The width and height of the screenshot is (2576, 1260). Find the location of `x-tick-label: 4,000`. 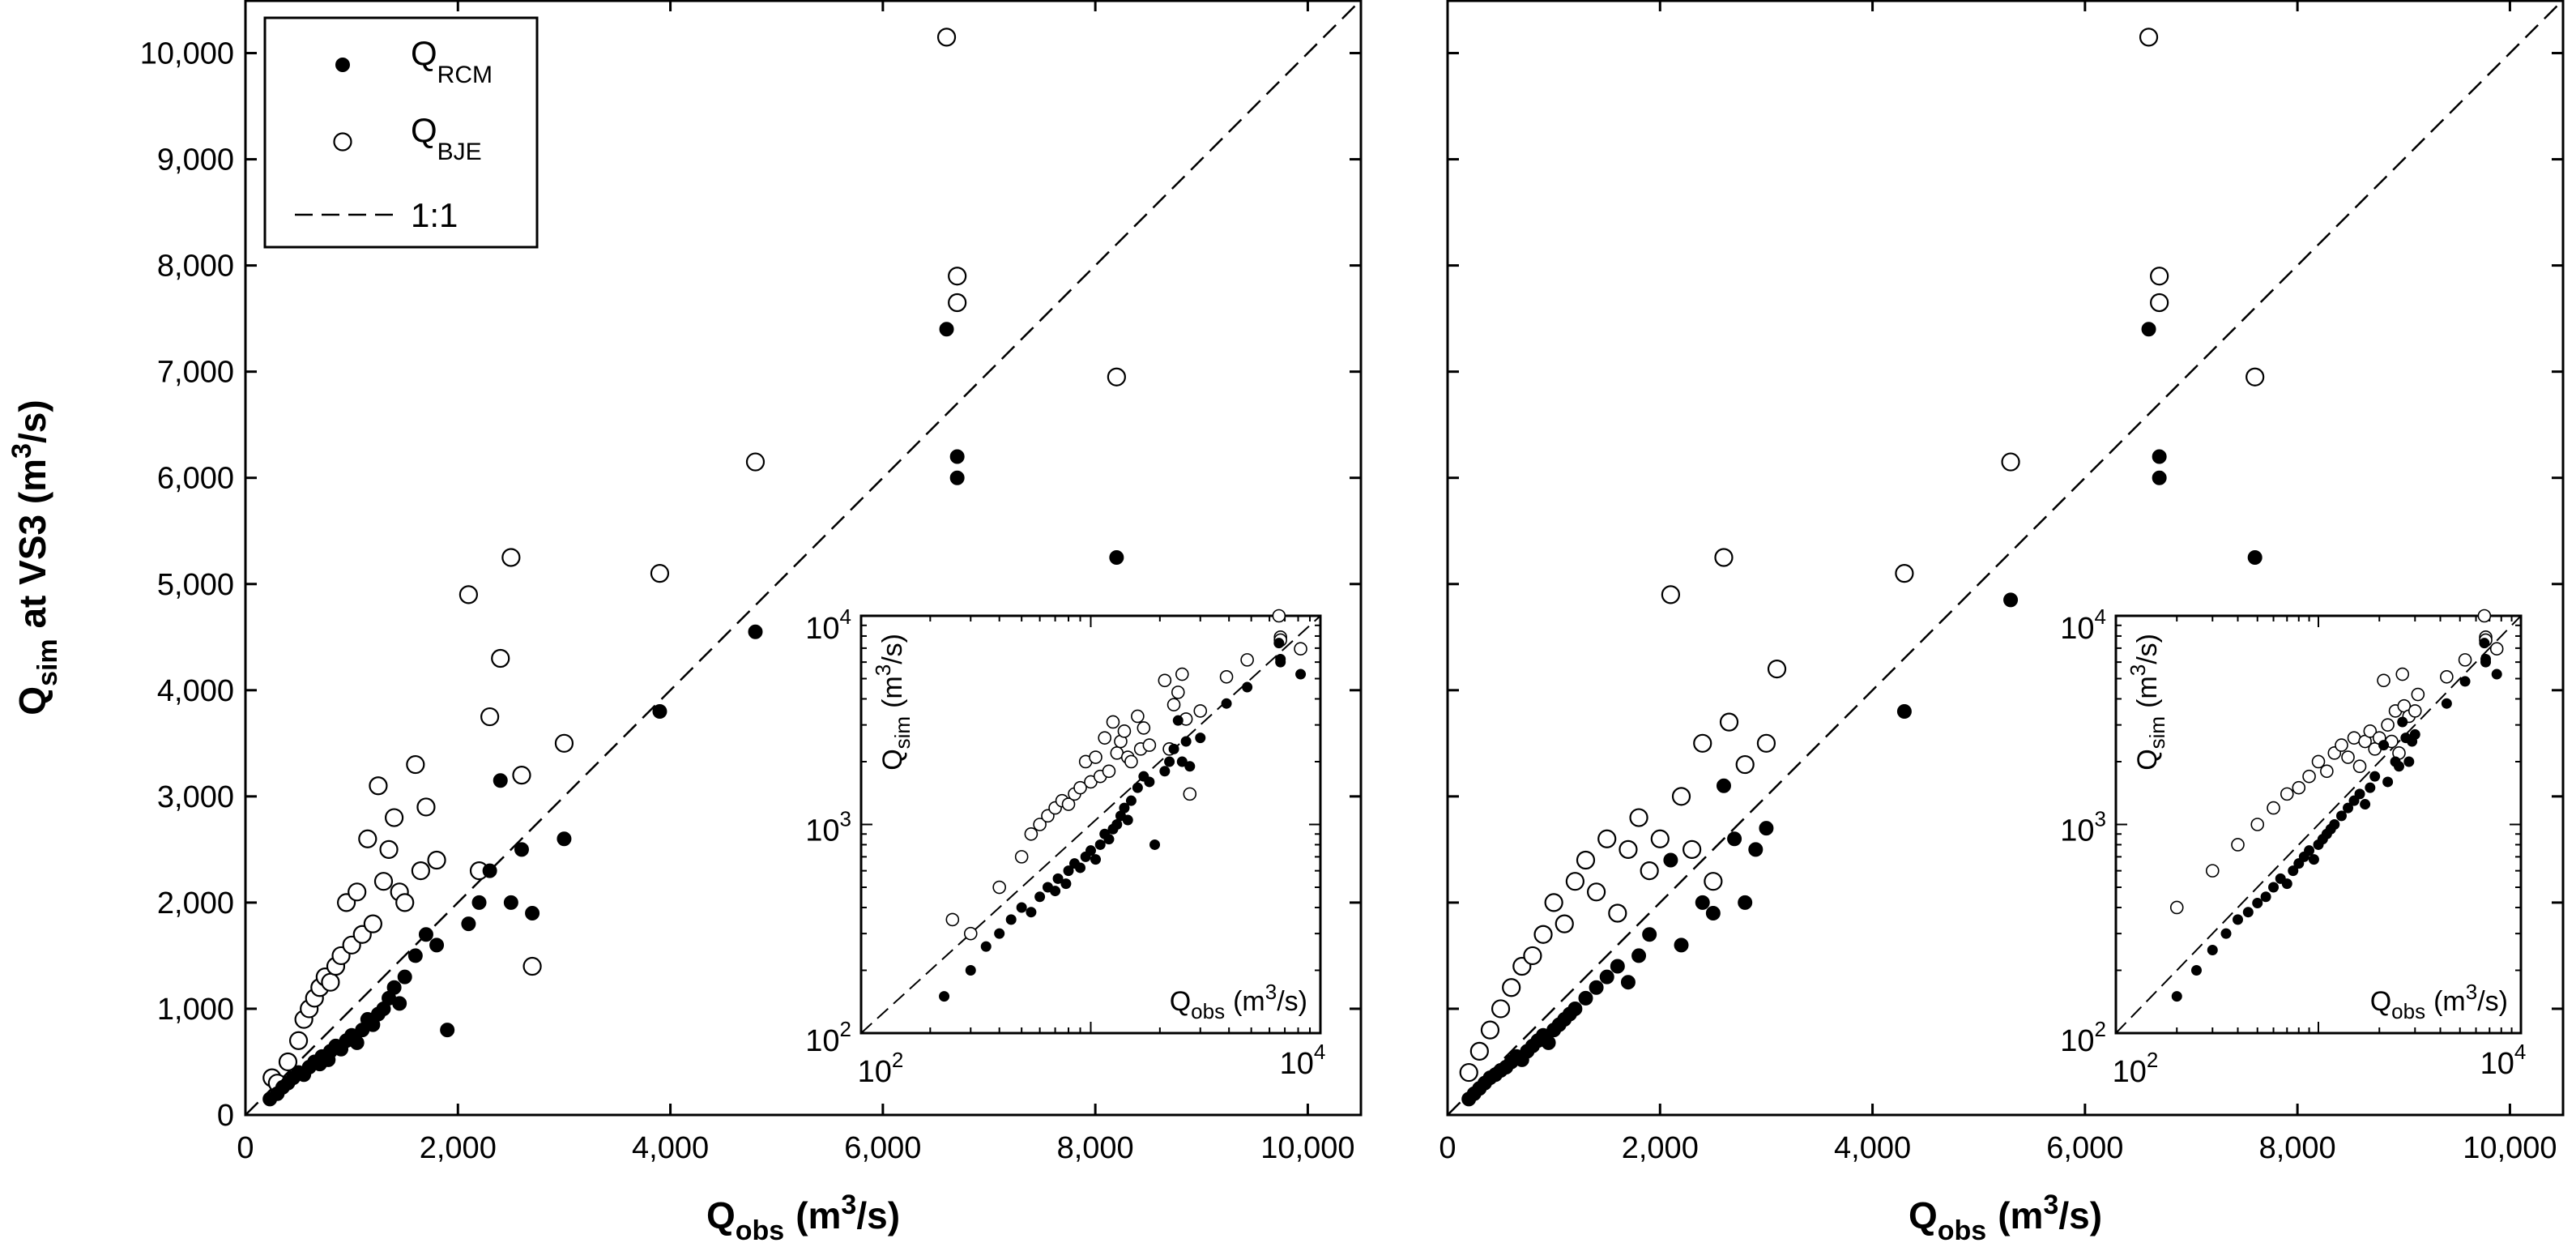

x-tick-label: 4,000 is located at coordinates (1873, 1148).